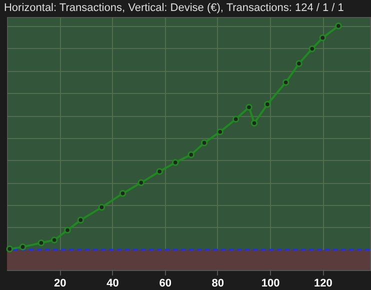  Describe the element at coordinates (112, 284) in the screenshot. I see `x-tick-label: 40` at that location.